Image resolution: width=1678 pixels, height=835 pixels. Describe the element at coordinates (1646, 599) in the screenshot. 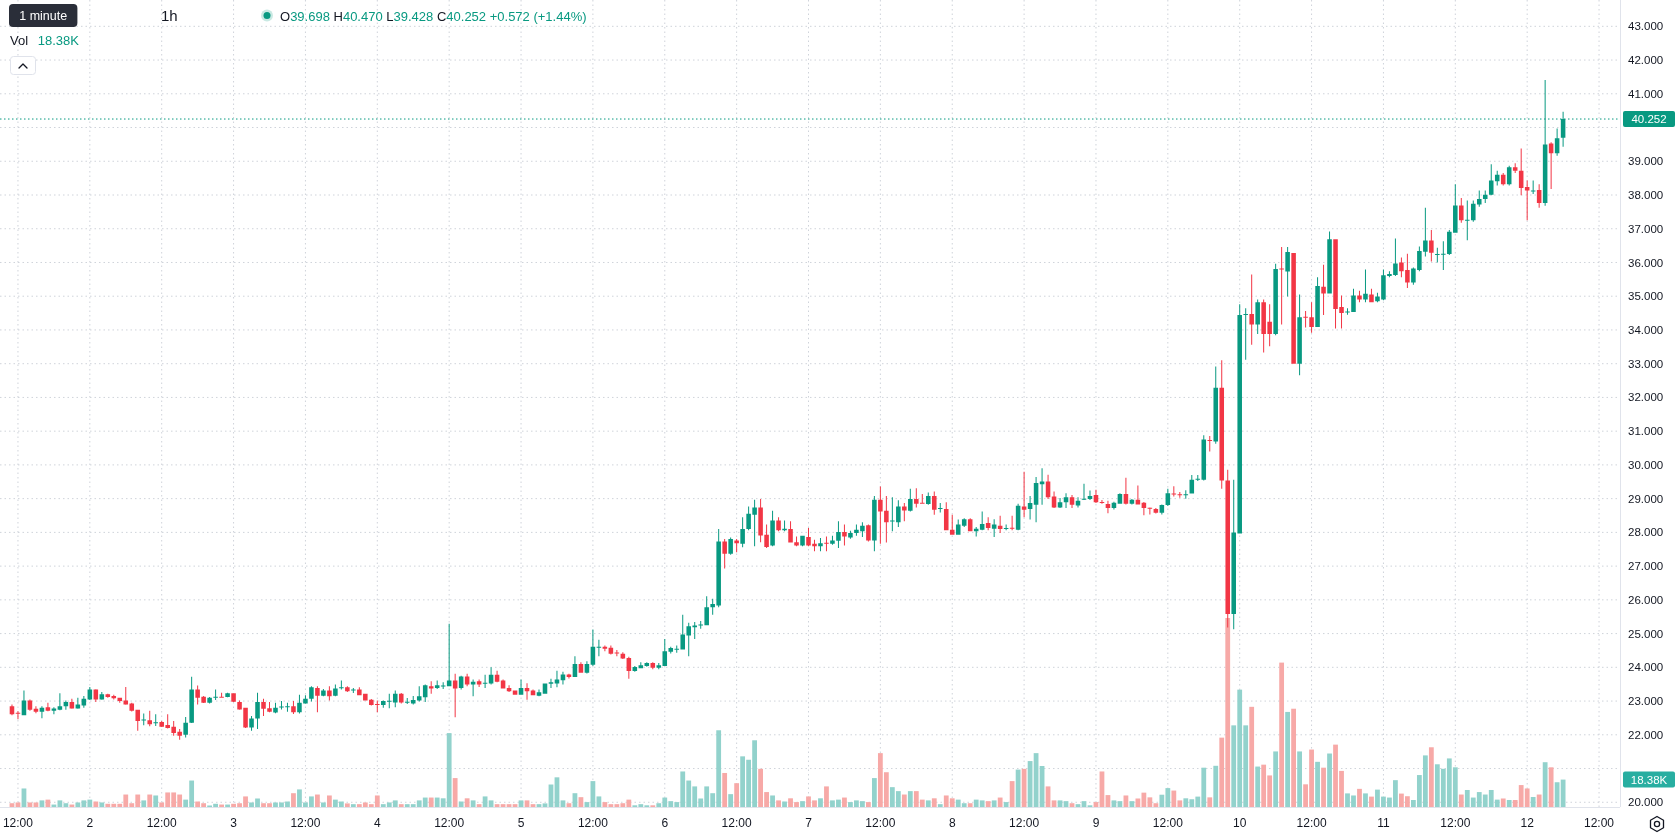

I see `y-tick-label: 26.000` at that location.